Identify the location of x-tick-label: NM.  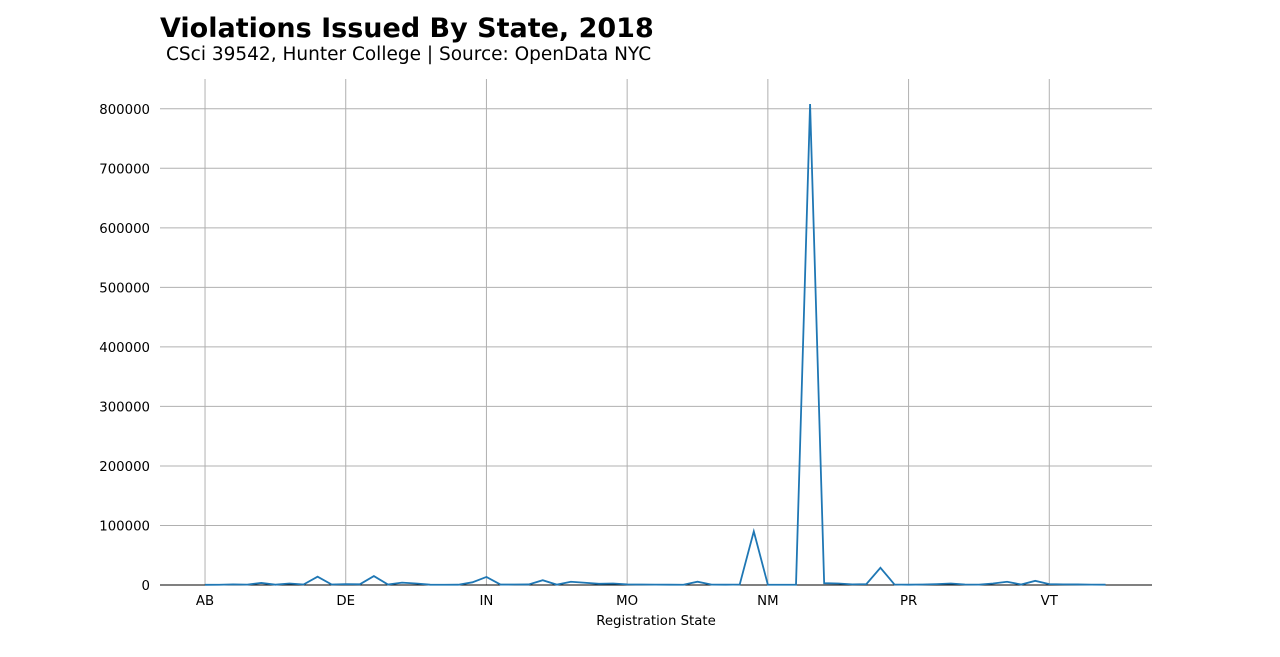
(767, 601).